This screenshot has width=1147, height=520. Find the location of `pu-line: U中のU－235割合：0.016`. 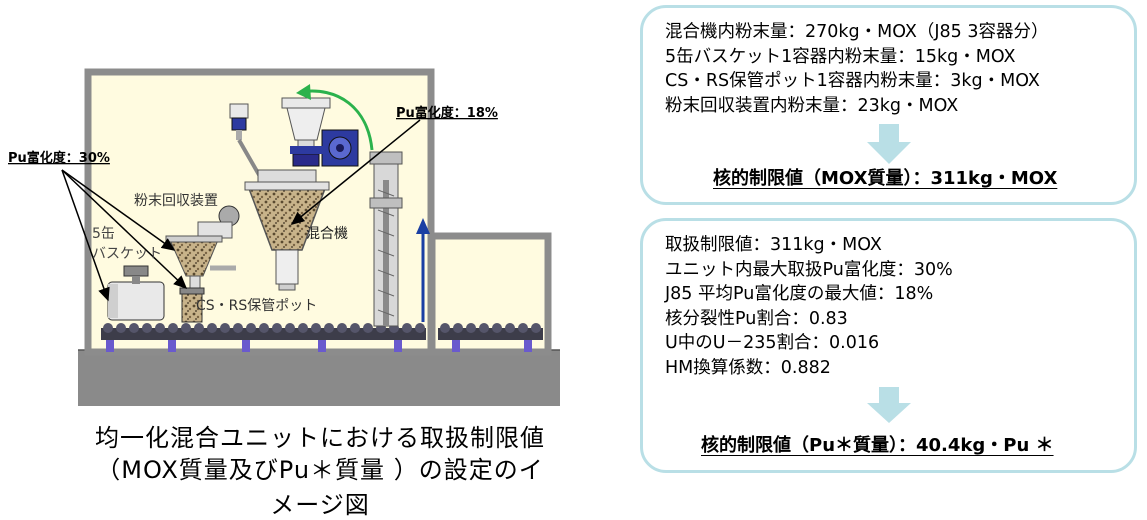

pu-line: U中のU－235割合：0.016 is located at coordinates (772, 343).